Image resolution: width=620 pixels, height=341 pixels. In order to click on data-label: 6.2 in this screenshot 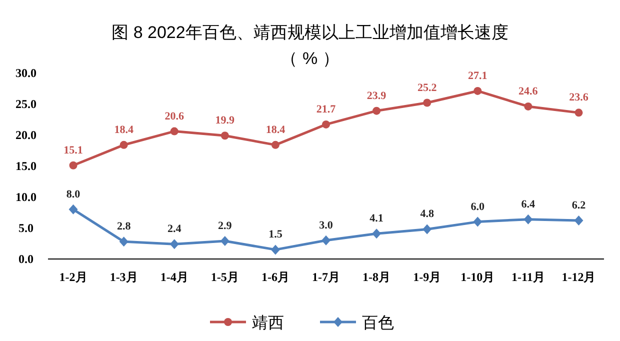, I will do `click(579, 206)`.